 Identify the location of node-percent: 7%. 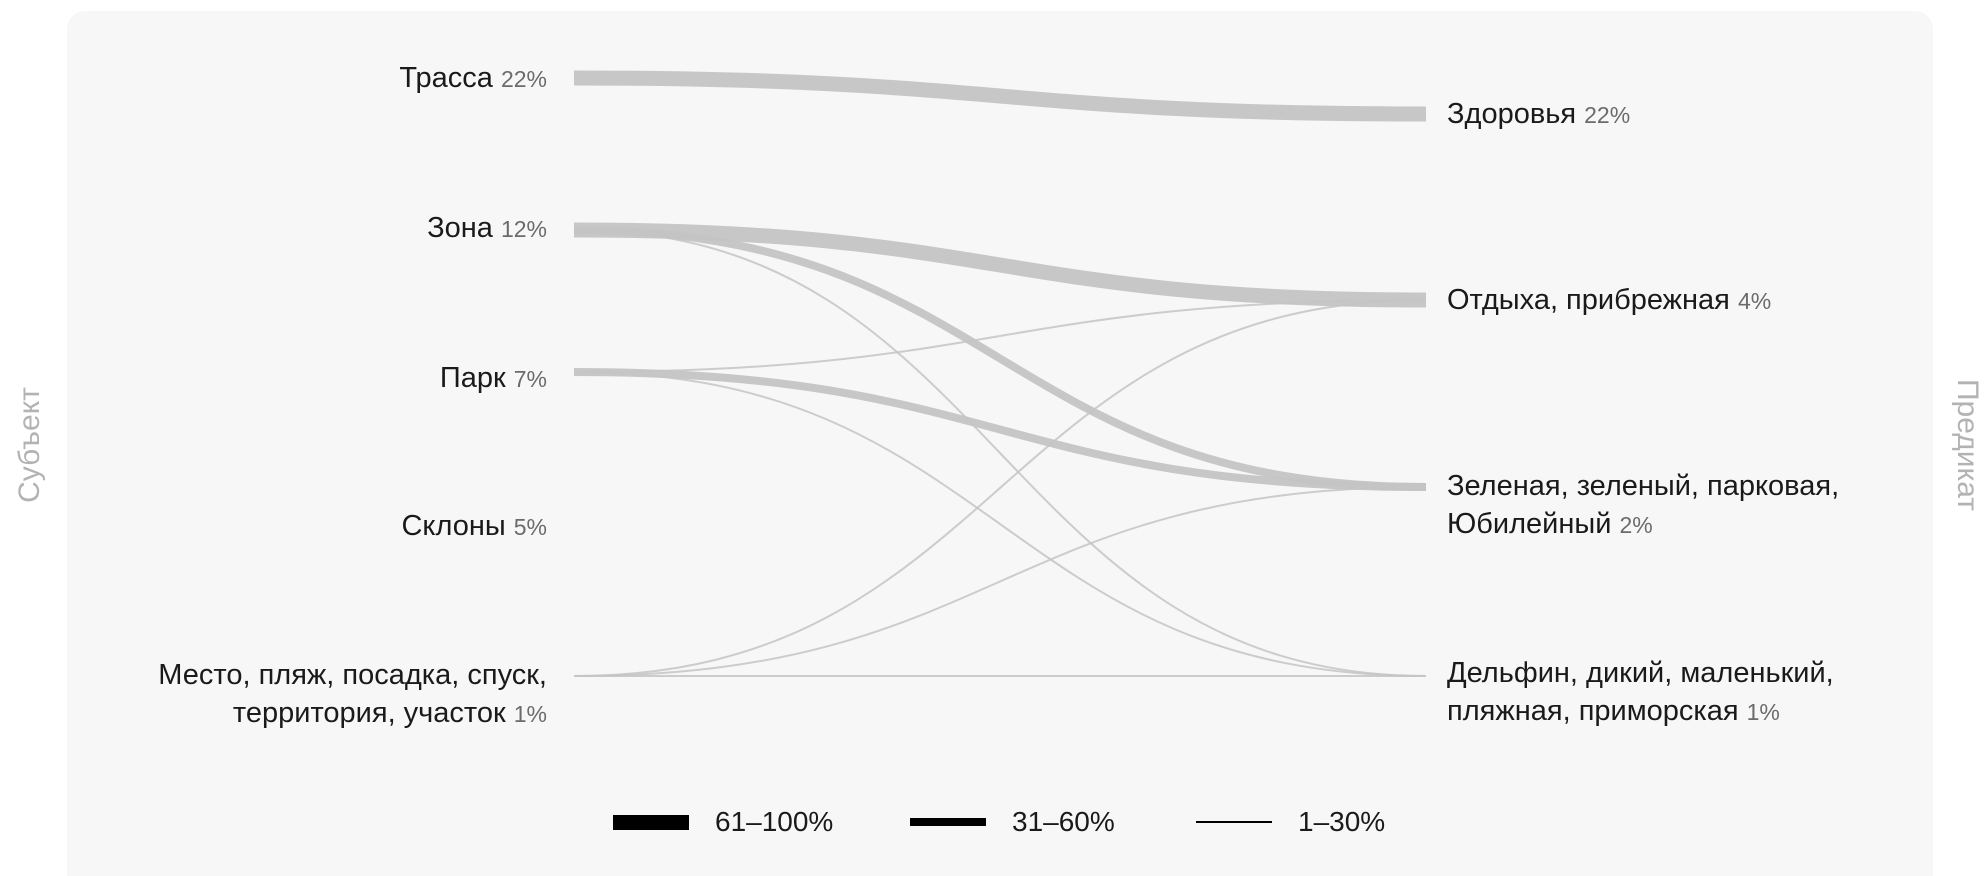
(530, 379).